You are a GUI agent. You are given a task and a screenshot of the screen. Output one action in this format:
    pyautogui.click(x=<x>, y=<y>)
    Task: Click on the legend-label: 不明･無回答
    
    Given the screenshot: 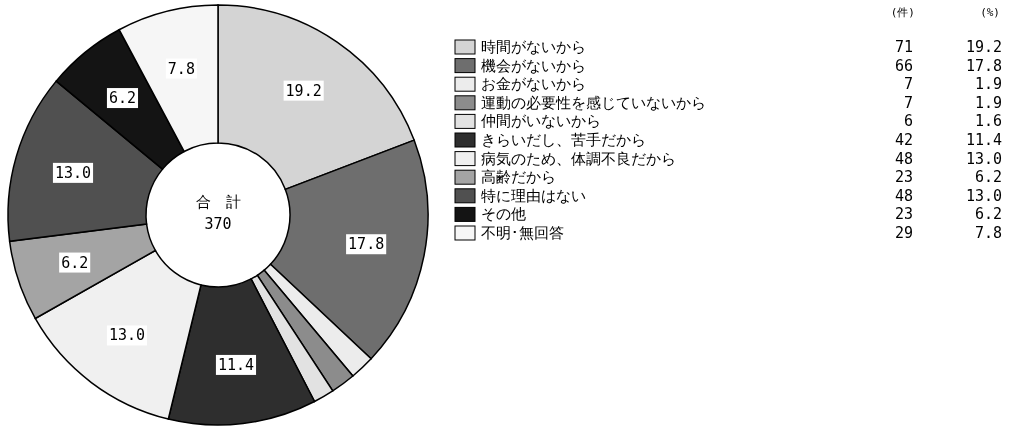 What is the action you would take?
    pyautogui.click(x=522, y=233)
    